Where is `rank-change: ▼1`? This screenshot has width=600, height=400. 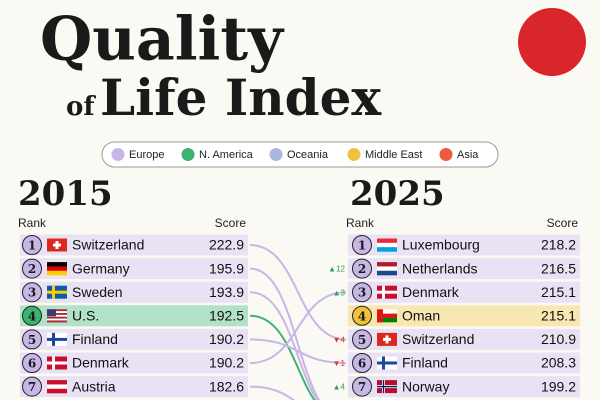 rank-change: ▼1 is located at coordinates (339, 363).